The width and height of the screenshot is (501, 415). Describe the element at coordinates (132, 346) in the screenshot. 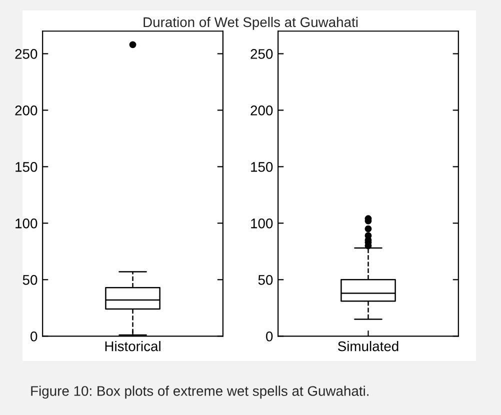

I see `x-tick-label: Historical` at that location.